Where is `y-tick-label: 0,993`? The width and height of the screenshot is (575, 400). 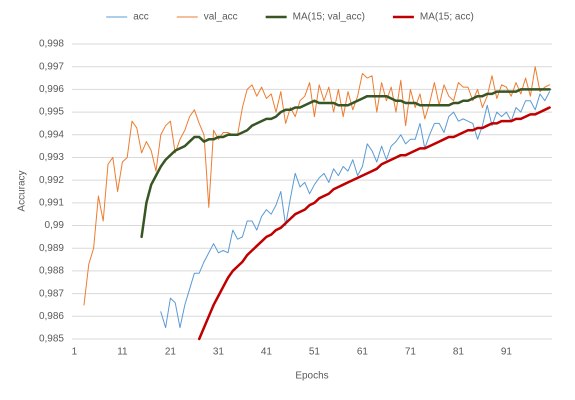
y-tick-label: 0,993 is located at coordinates (51, 157).